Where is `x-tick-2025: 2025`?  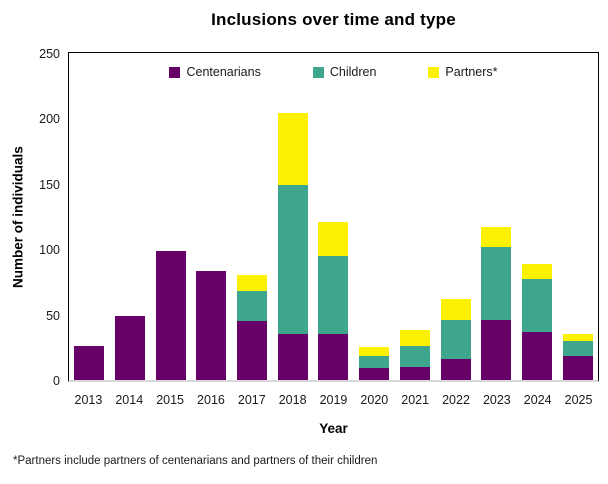 x-tick-2025: 2025 is located at coordinates (578, 400).